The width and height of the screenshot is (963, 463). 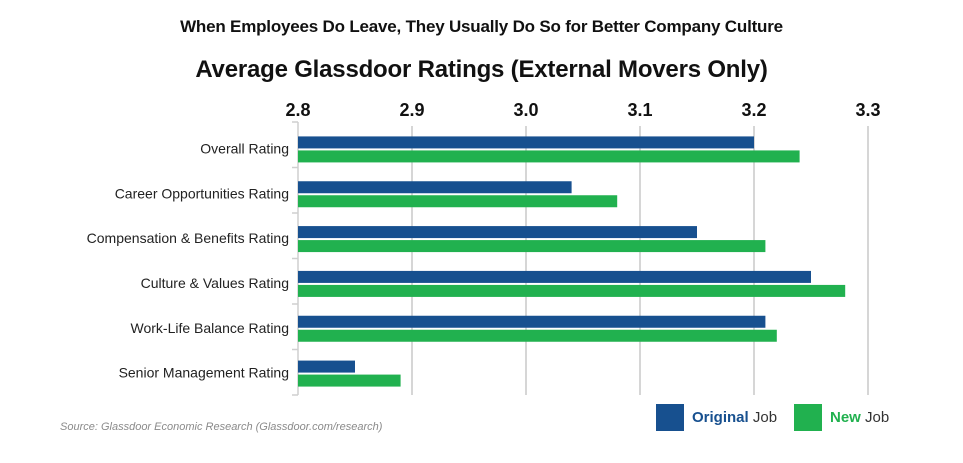 What do you see at coordinates (867, 110) in the screenshot?
I see `x-tick-label: 3.3` at bounding box center [867, 110].